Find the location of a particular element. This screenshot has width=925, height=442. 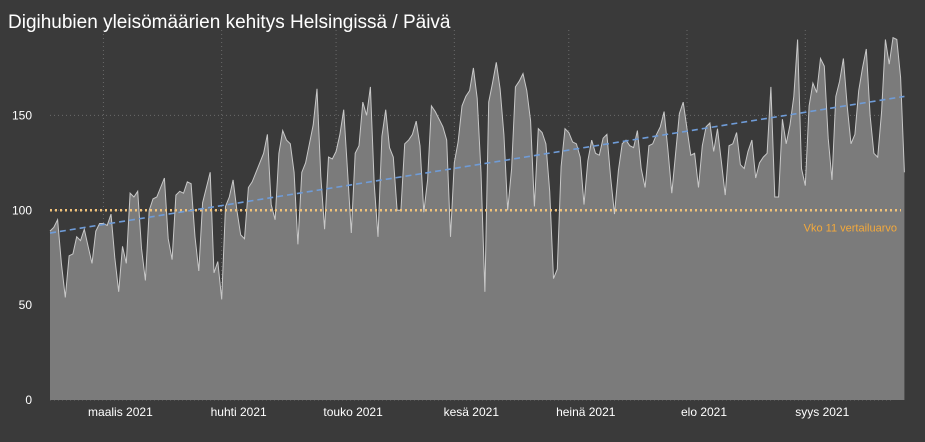

x-tick-label: heinä 2021 is located at coordinates (586, 412).